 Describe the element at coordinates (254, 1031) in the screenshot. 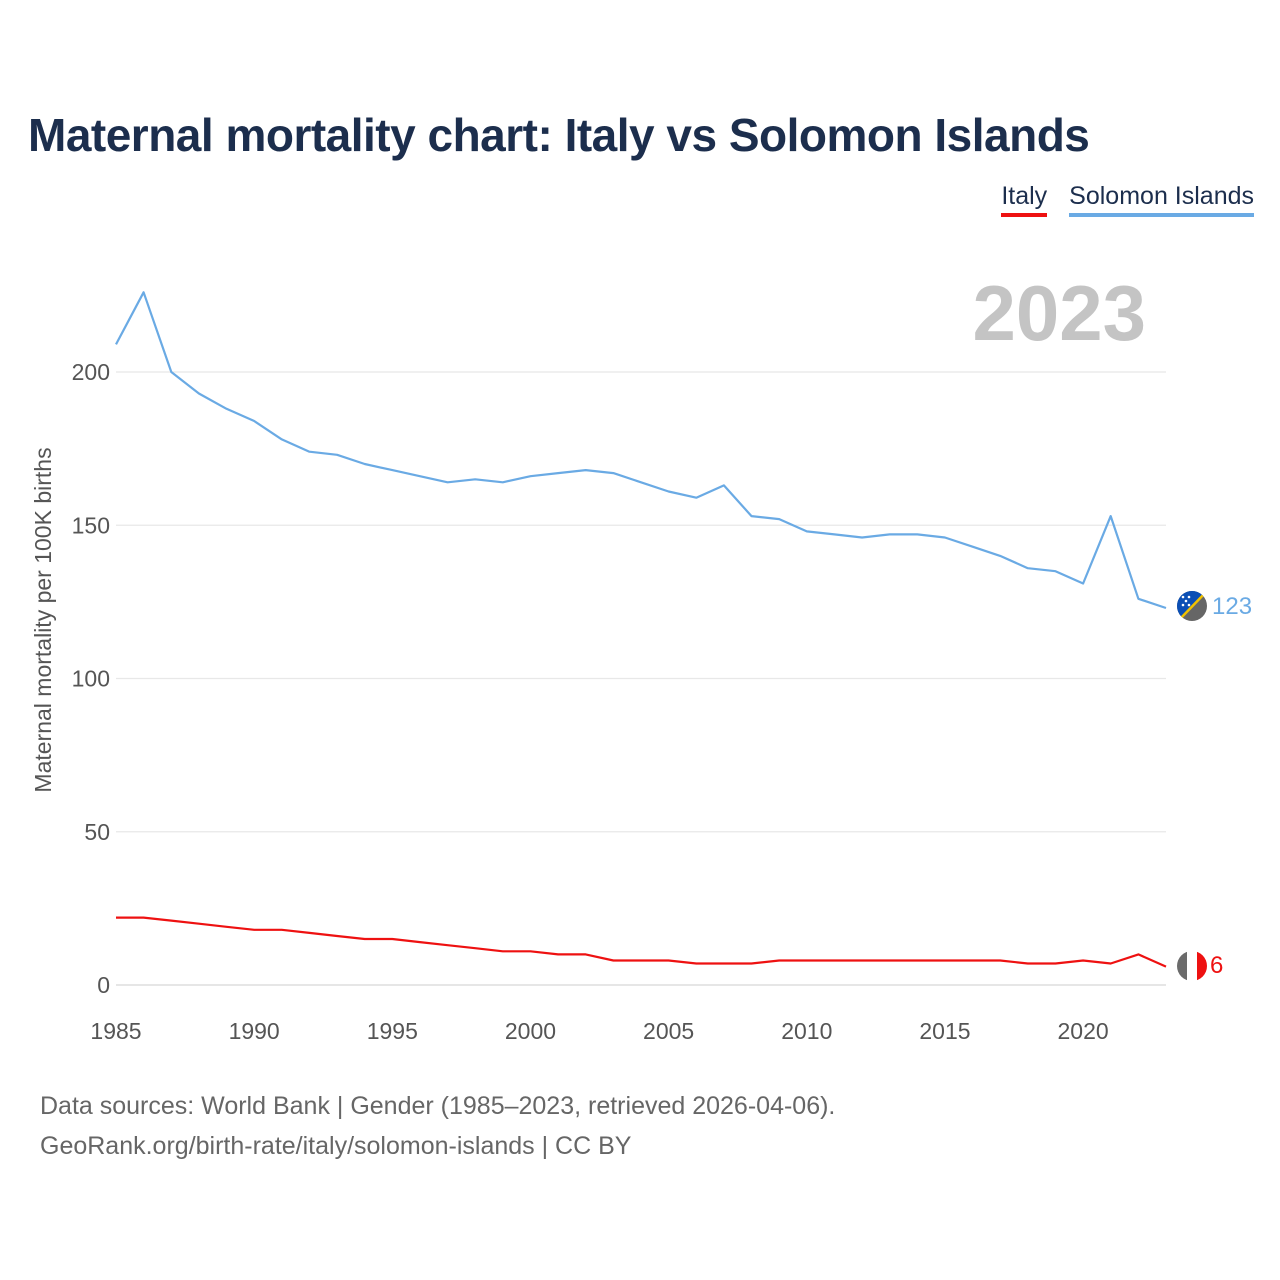

I see `x-tick-label: 1990` at that location.